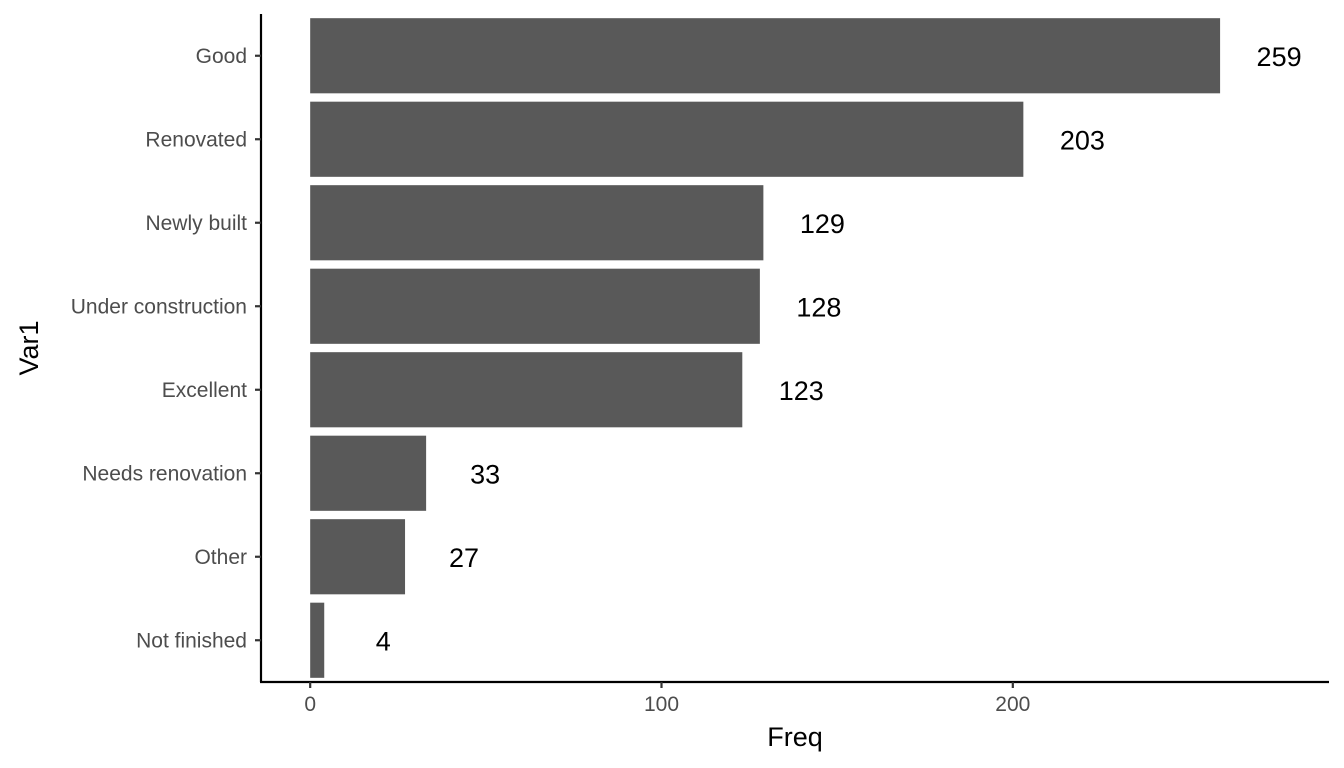  What do you see at coordinates (464, 558) in the screenshot?
I see `data-label: 27` at bounding box center [464, 558].